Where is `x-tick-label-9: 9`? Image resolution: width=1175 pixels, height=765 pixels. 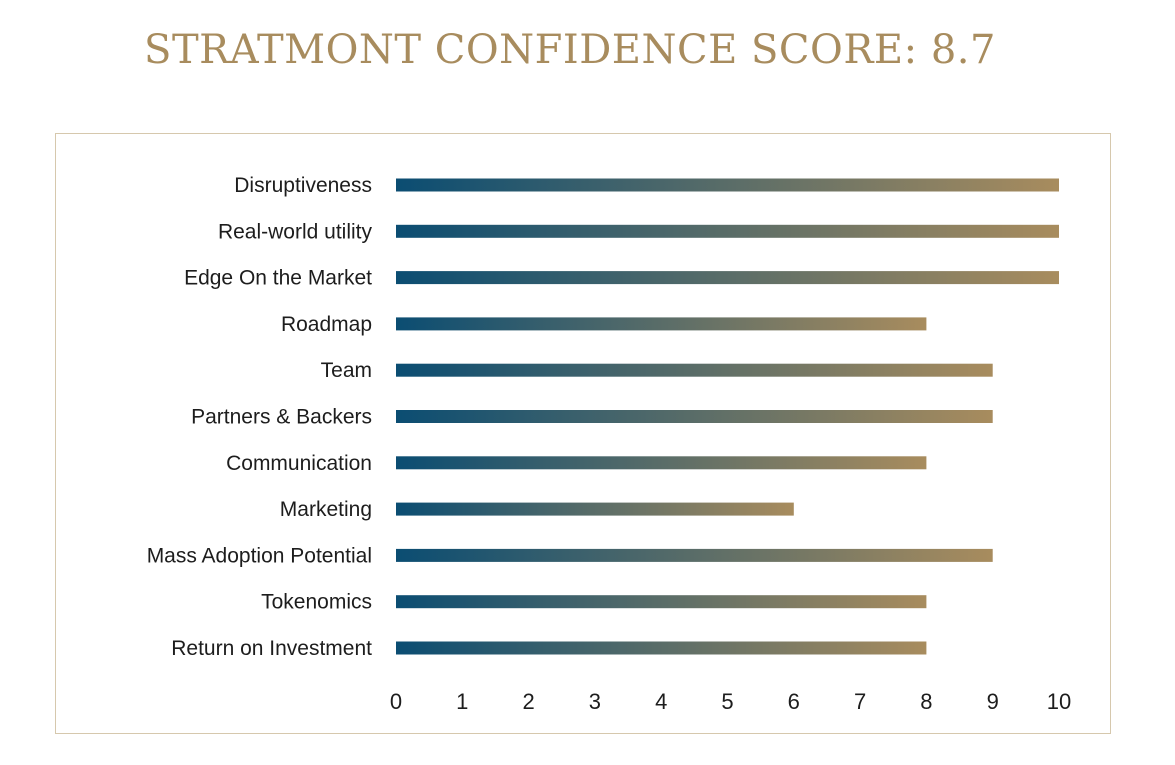
x-tick-label-9: 9 is located at coordinates (993, 701).